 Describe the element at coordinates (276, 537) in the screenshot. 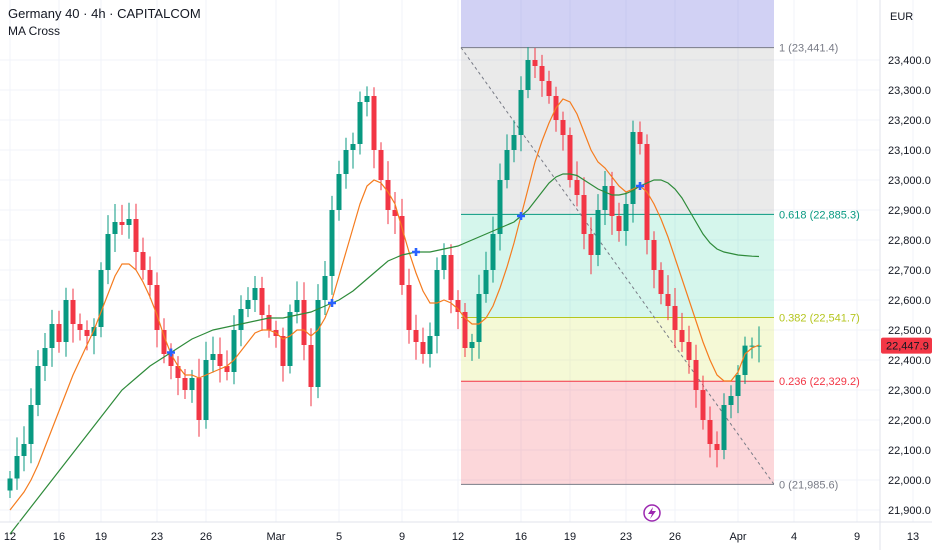

I see `x-tick-label: Mar` at that location.